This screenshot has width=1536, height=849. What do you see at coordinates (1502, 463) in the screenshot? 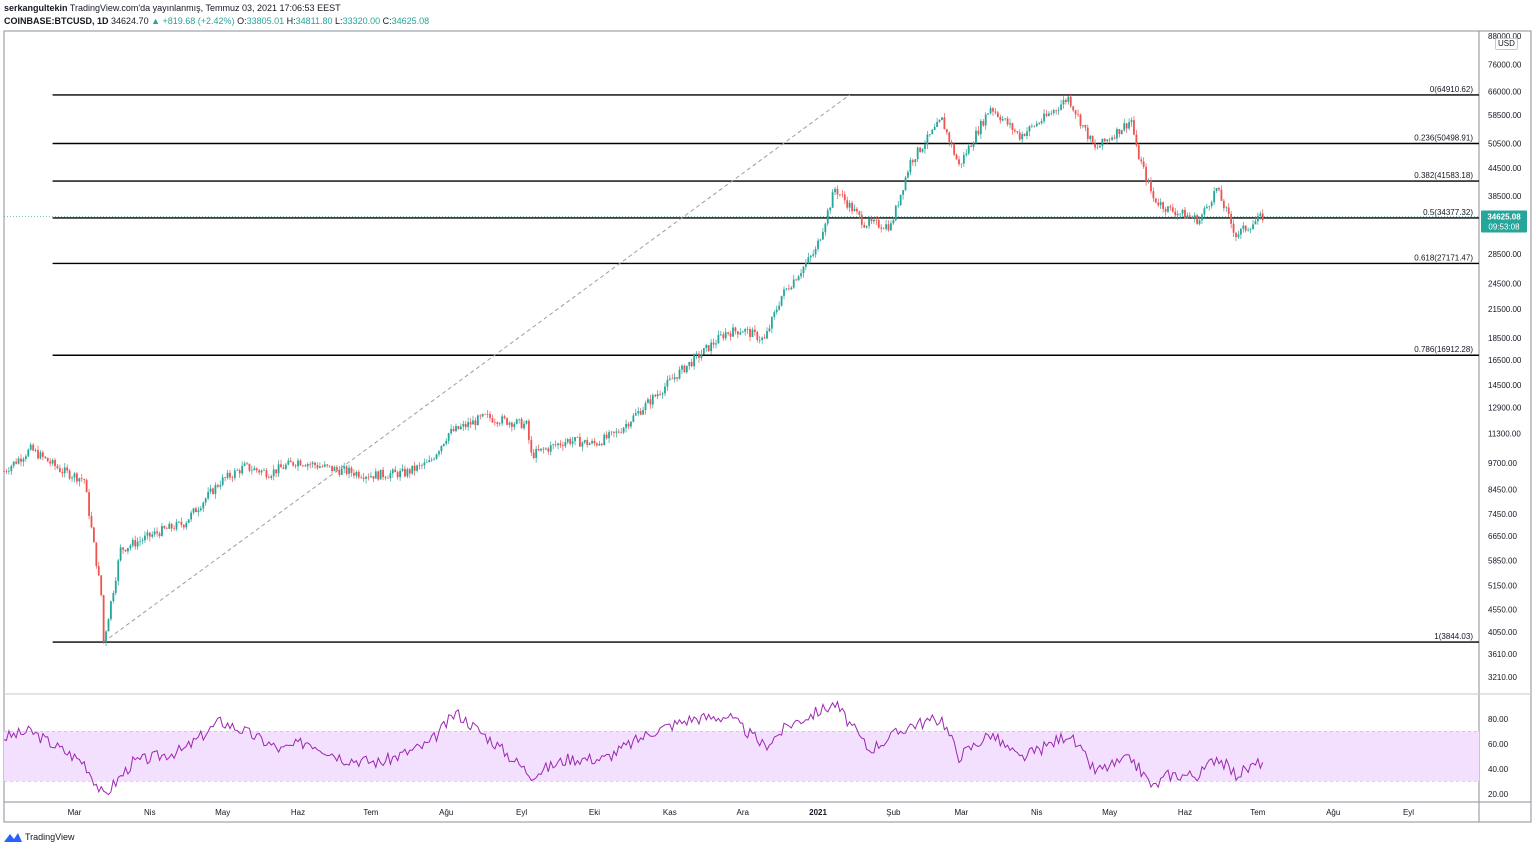
I see `y-tick-16: 9700.00` at bounding box center [1502, 463].